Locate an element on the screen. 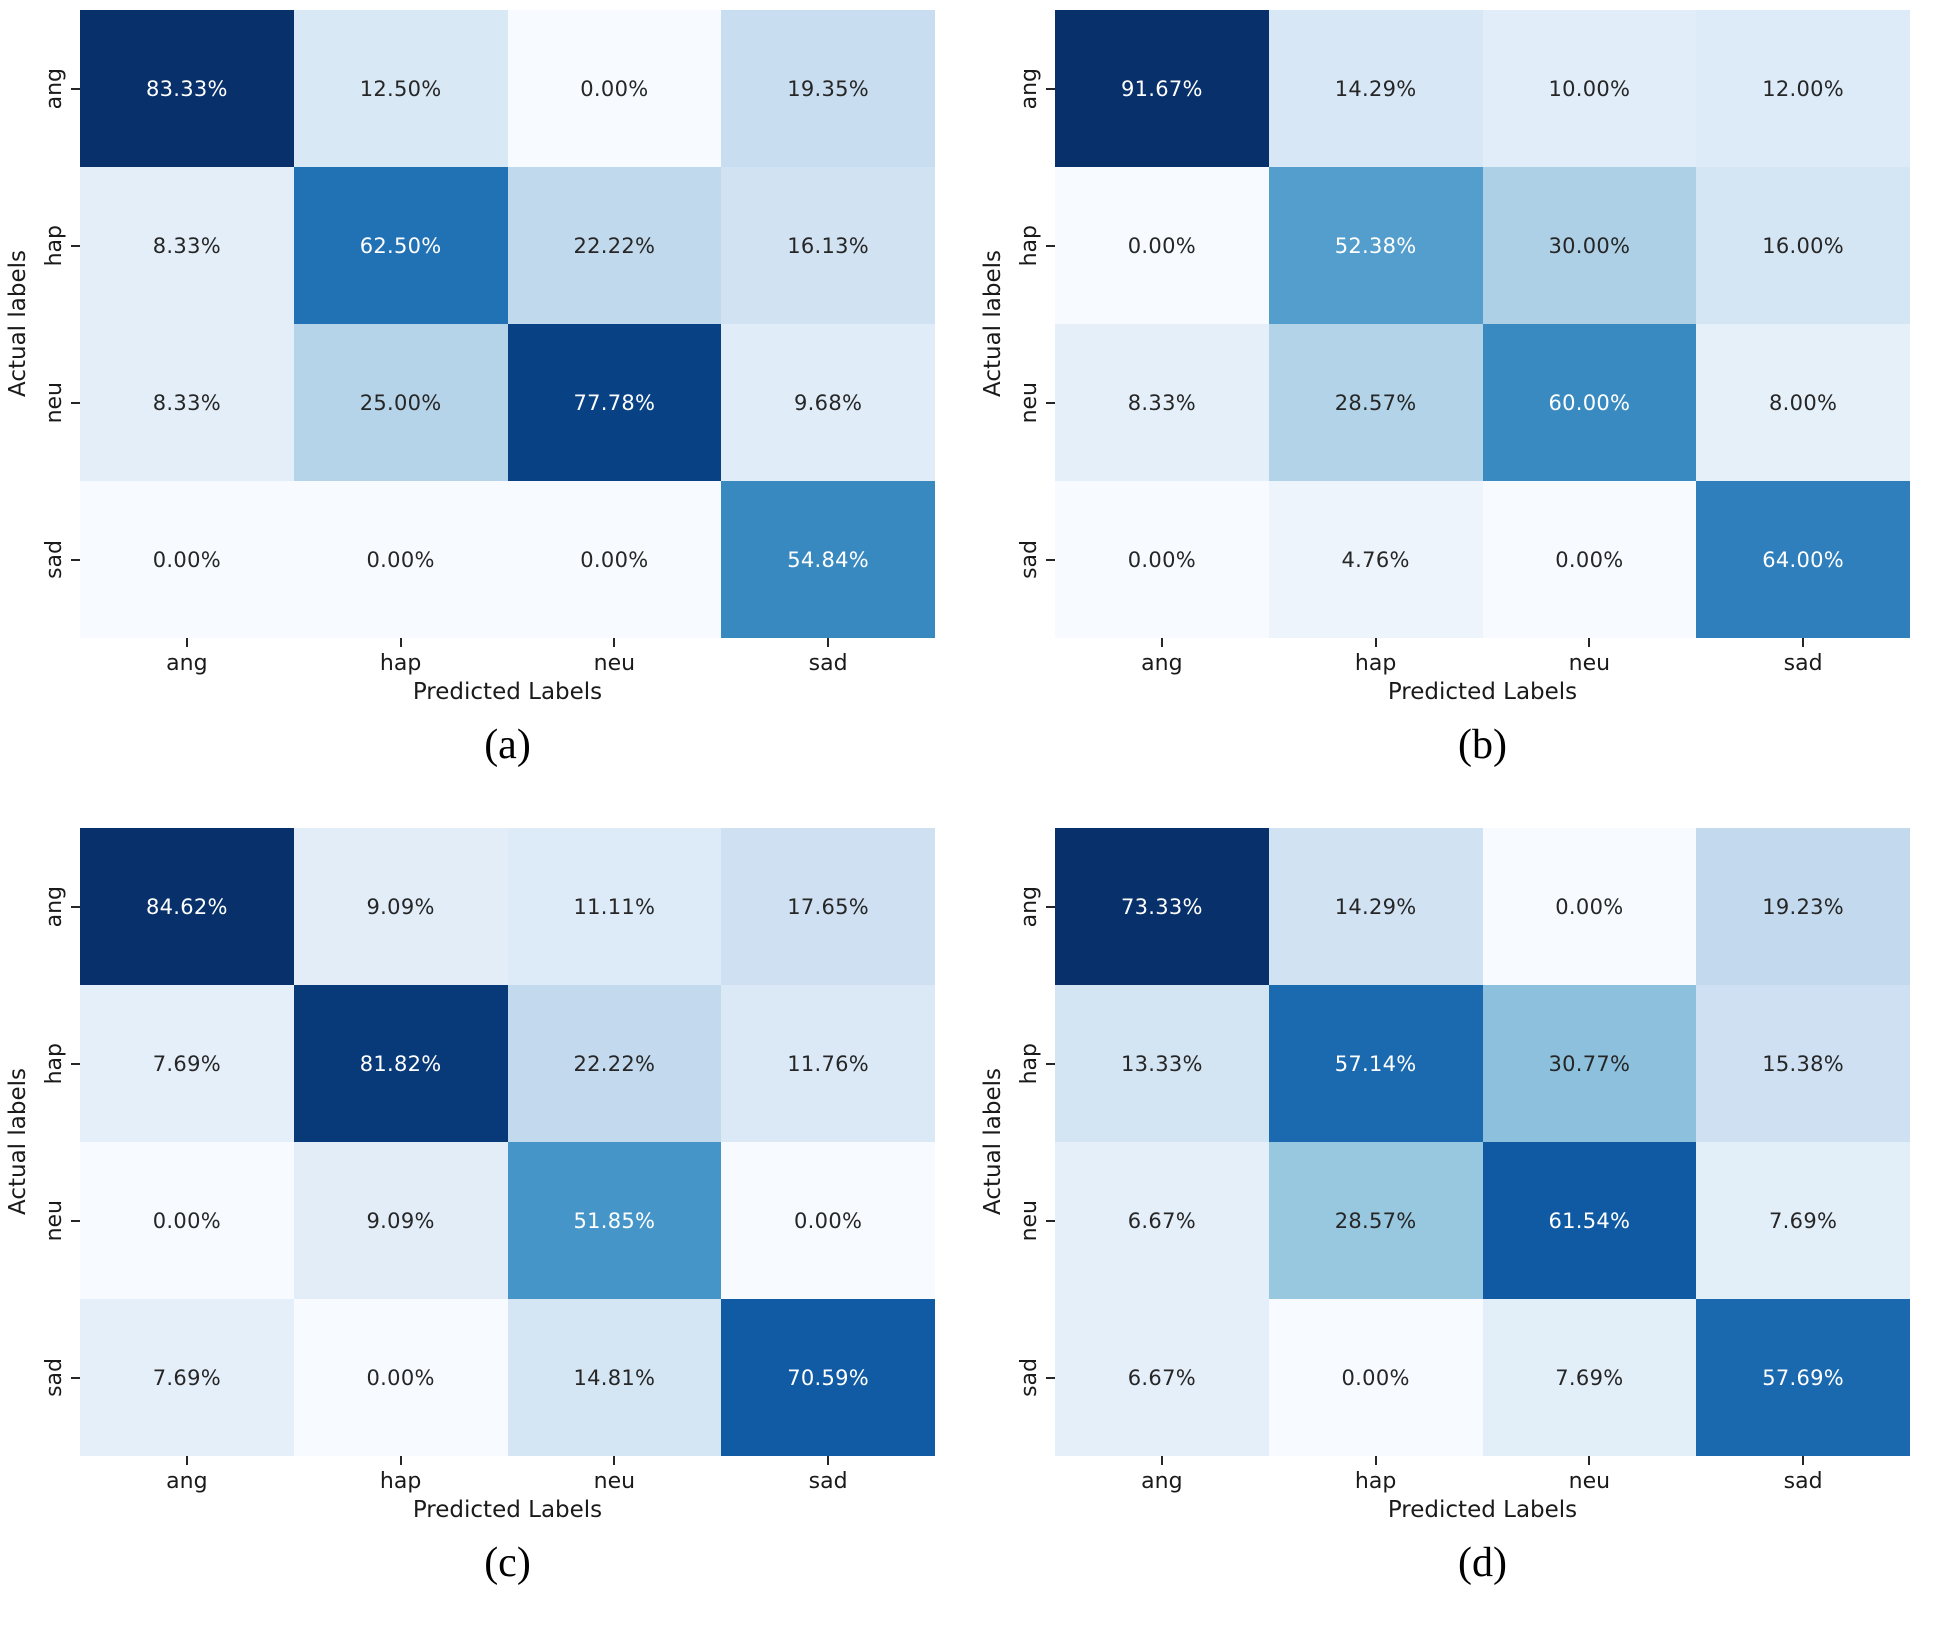 The image size is (1950, 1628). heatmap-cell-sad-ang: 7.69% is located at coordinates (187, 1377).